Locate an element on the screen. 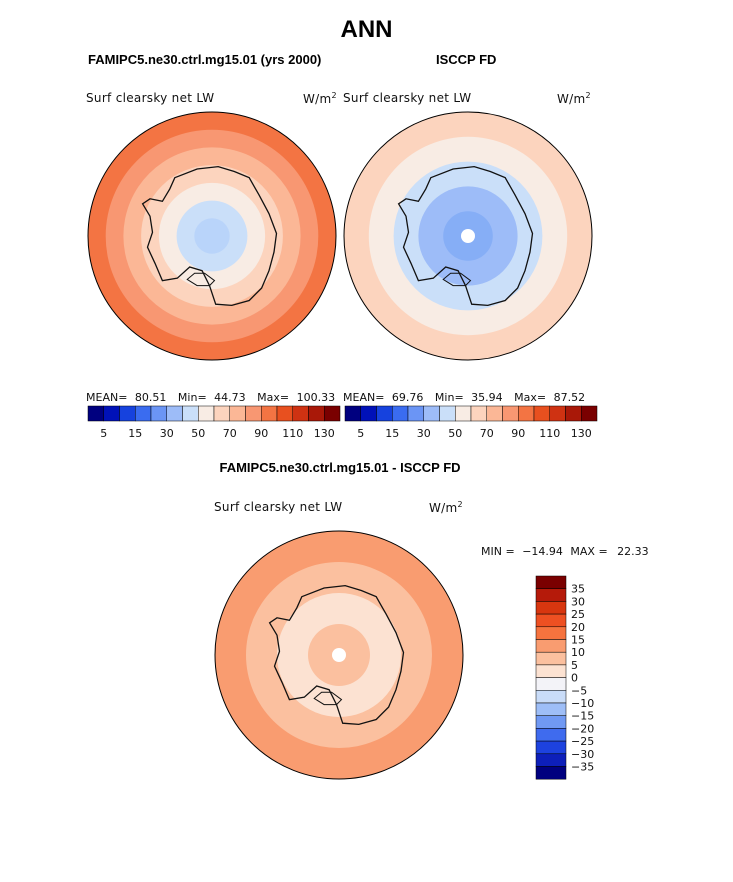 The image size is (733, 882). panel2-map is located at coordinates (468, 236).